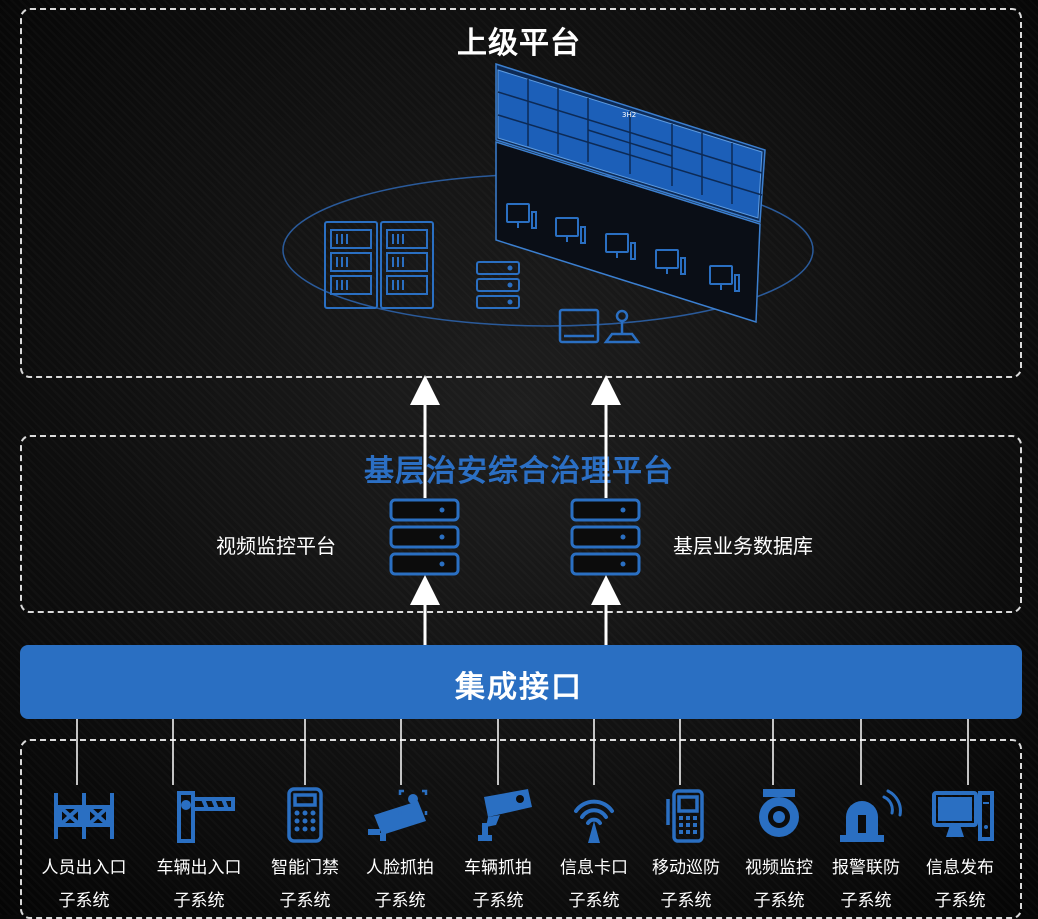 This screenshot has width=1038, height=919. What do you see at coordinates (305, 868) in the screenshot?
I see `subsystem-name: 智能门禁` at bounding box center [305, 868].